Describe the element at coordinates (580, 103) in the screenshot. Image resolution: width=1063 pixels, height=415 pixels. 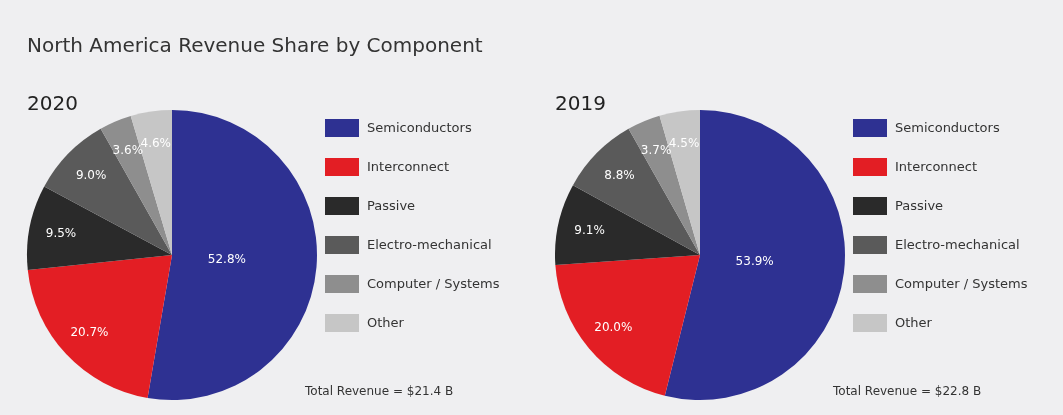
I see `chart-subtitle: 2019` at that location.